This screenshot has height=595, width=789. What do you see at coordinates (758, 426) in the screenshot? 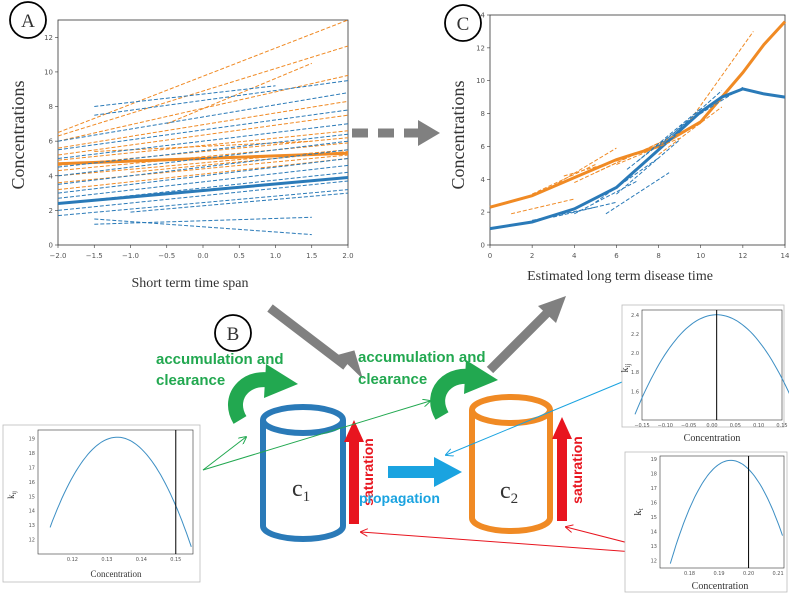
I see `inset-tr-plot-xtick-5: 0.10` at bounding box center [758, 426].